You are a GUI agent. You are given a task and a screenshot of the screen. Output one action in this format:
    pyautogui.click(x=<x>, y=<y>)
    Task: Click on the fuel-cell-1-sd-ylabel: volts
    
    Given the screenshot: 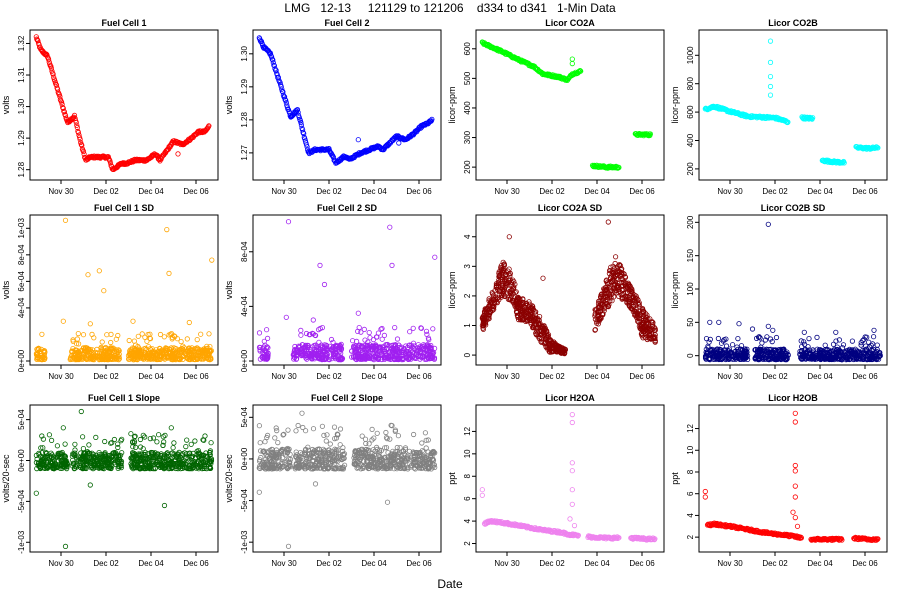 What is the action you would take?
    pyautogui.click(x=6, y=289)
    